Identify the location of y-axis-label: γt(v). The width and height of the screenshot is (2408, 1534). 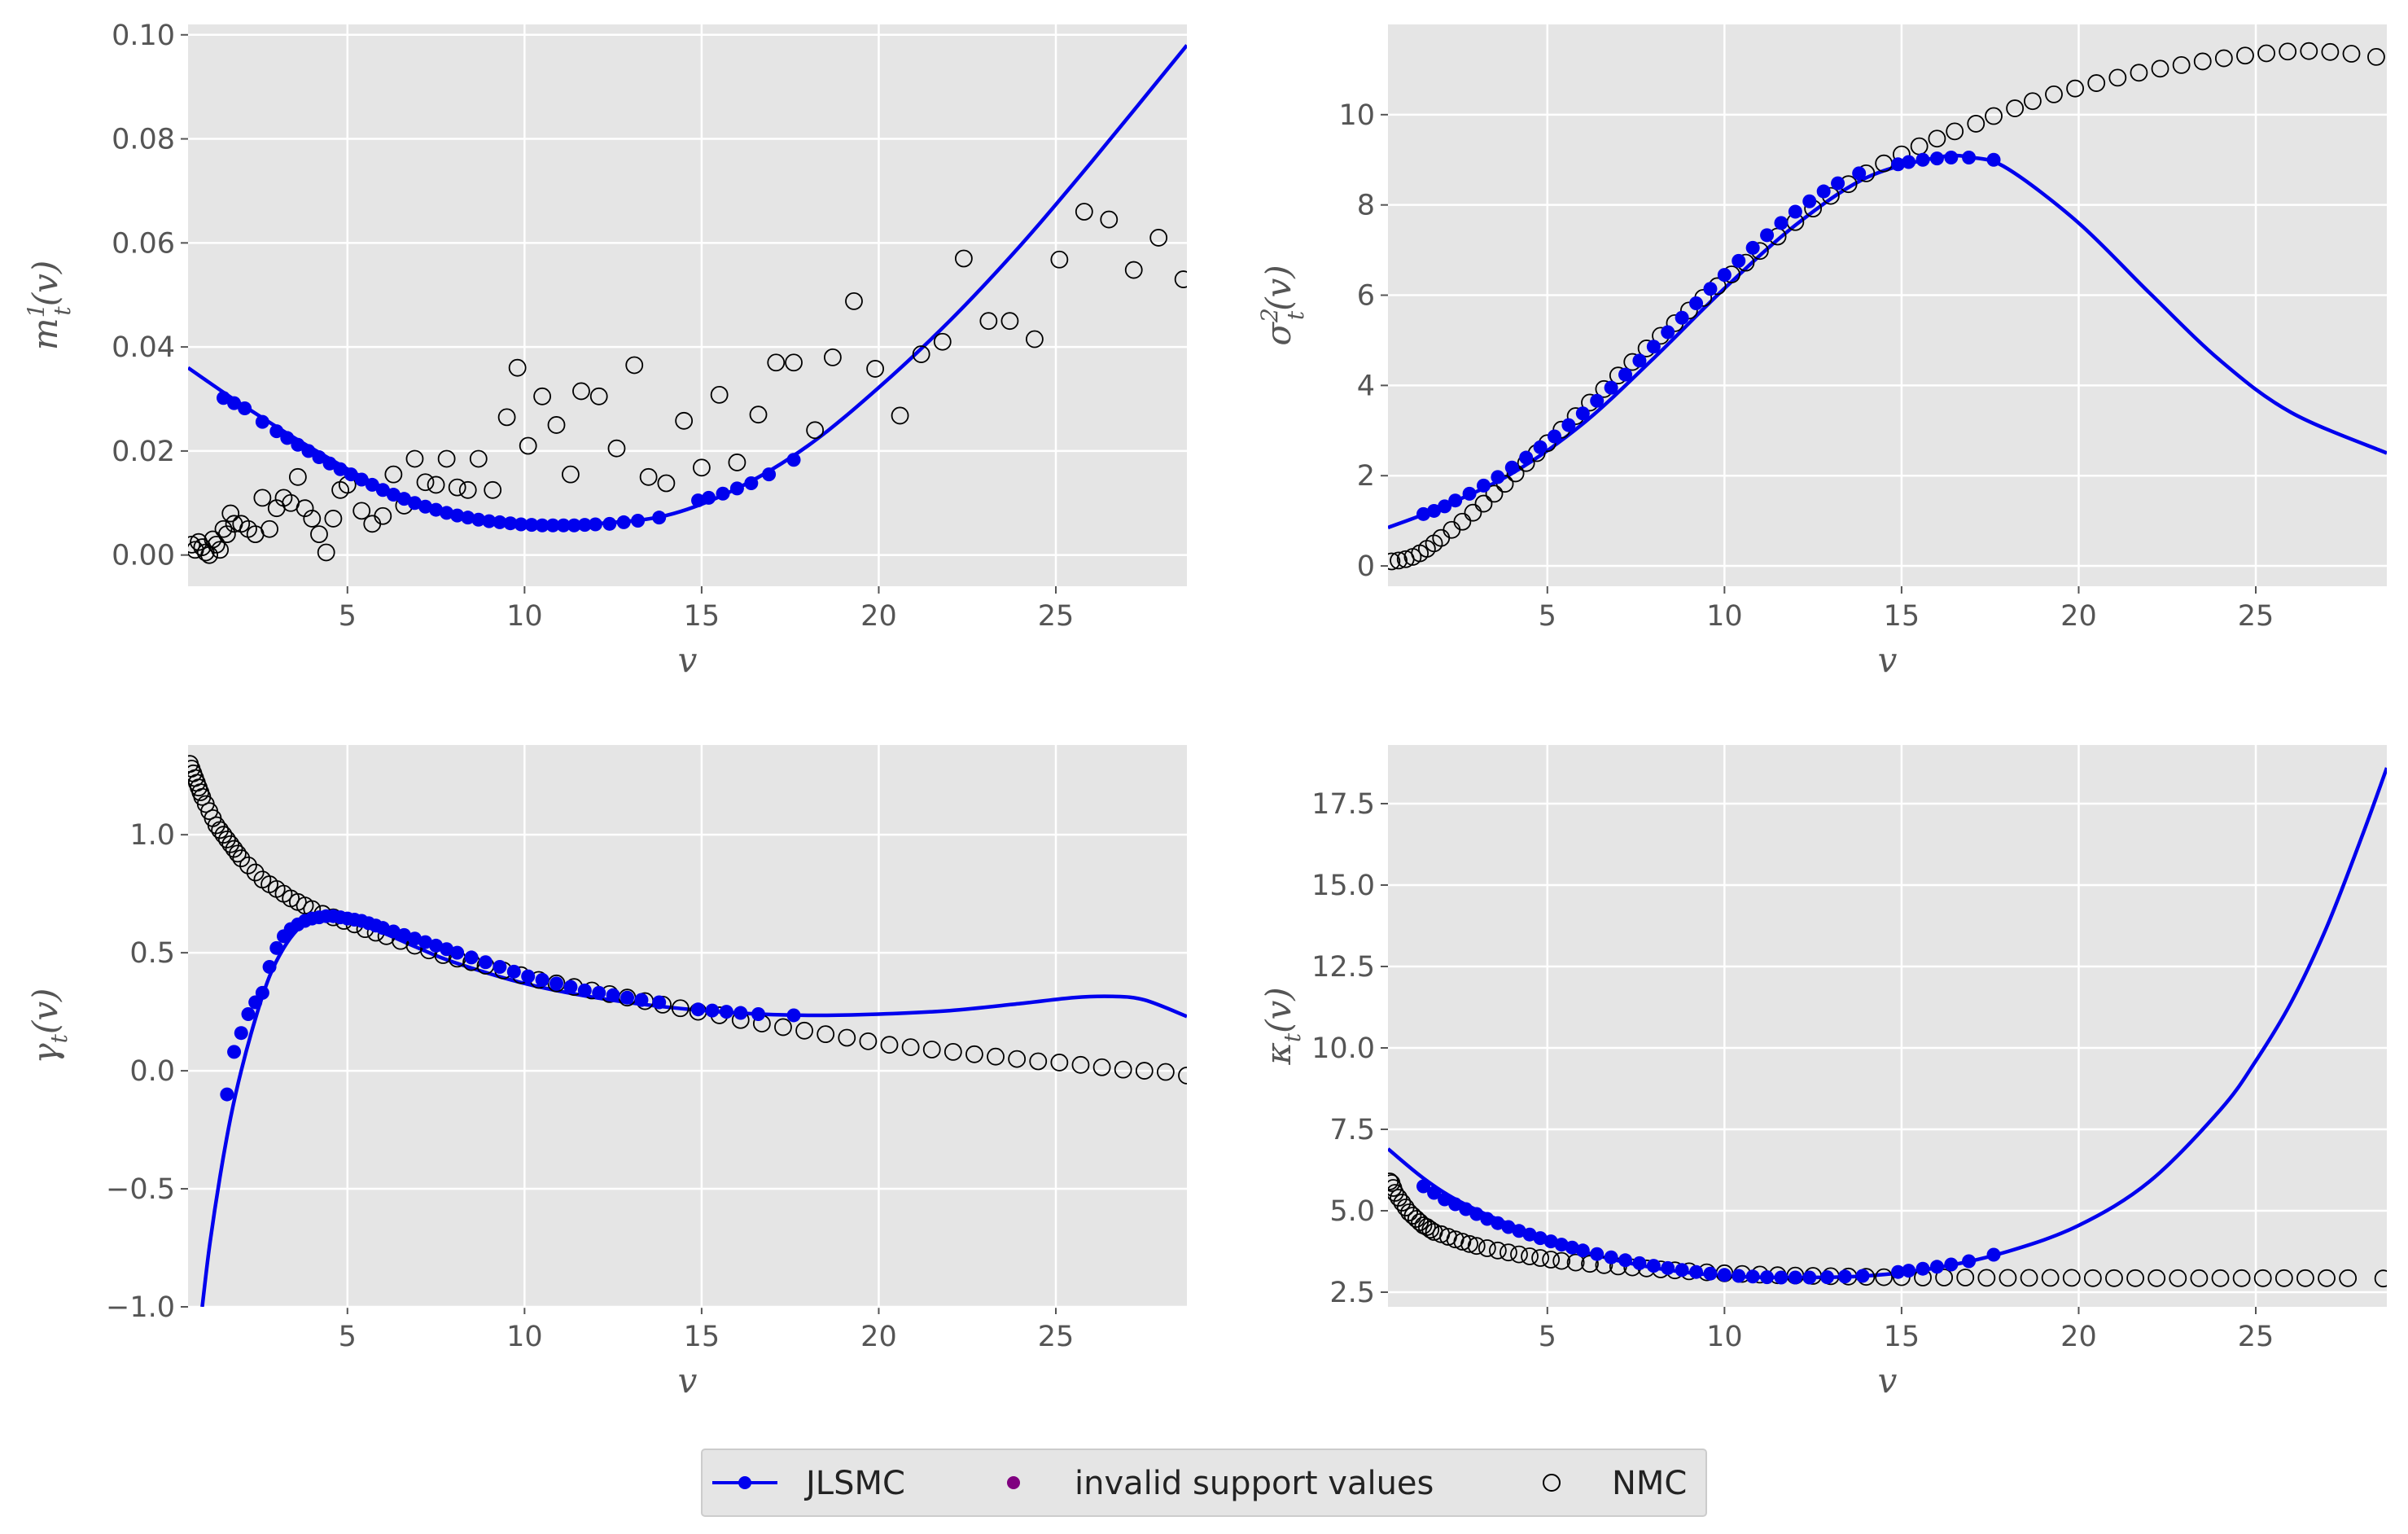
(49, 1026).